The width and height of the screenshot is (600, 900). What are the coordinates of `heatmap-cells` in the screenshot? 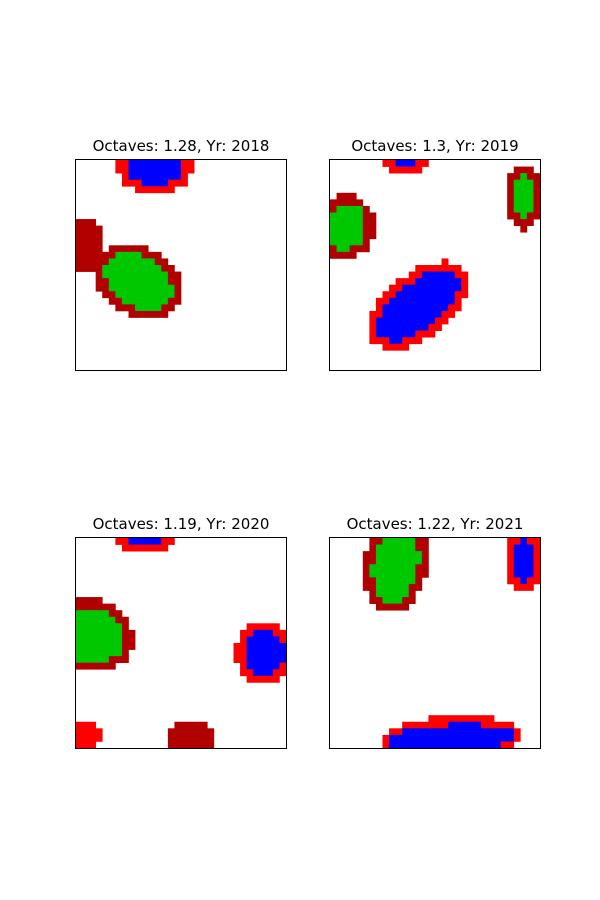 It's located at (181, 643).